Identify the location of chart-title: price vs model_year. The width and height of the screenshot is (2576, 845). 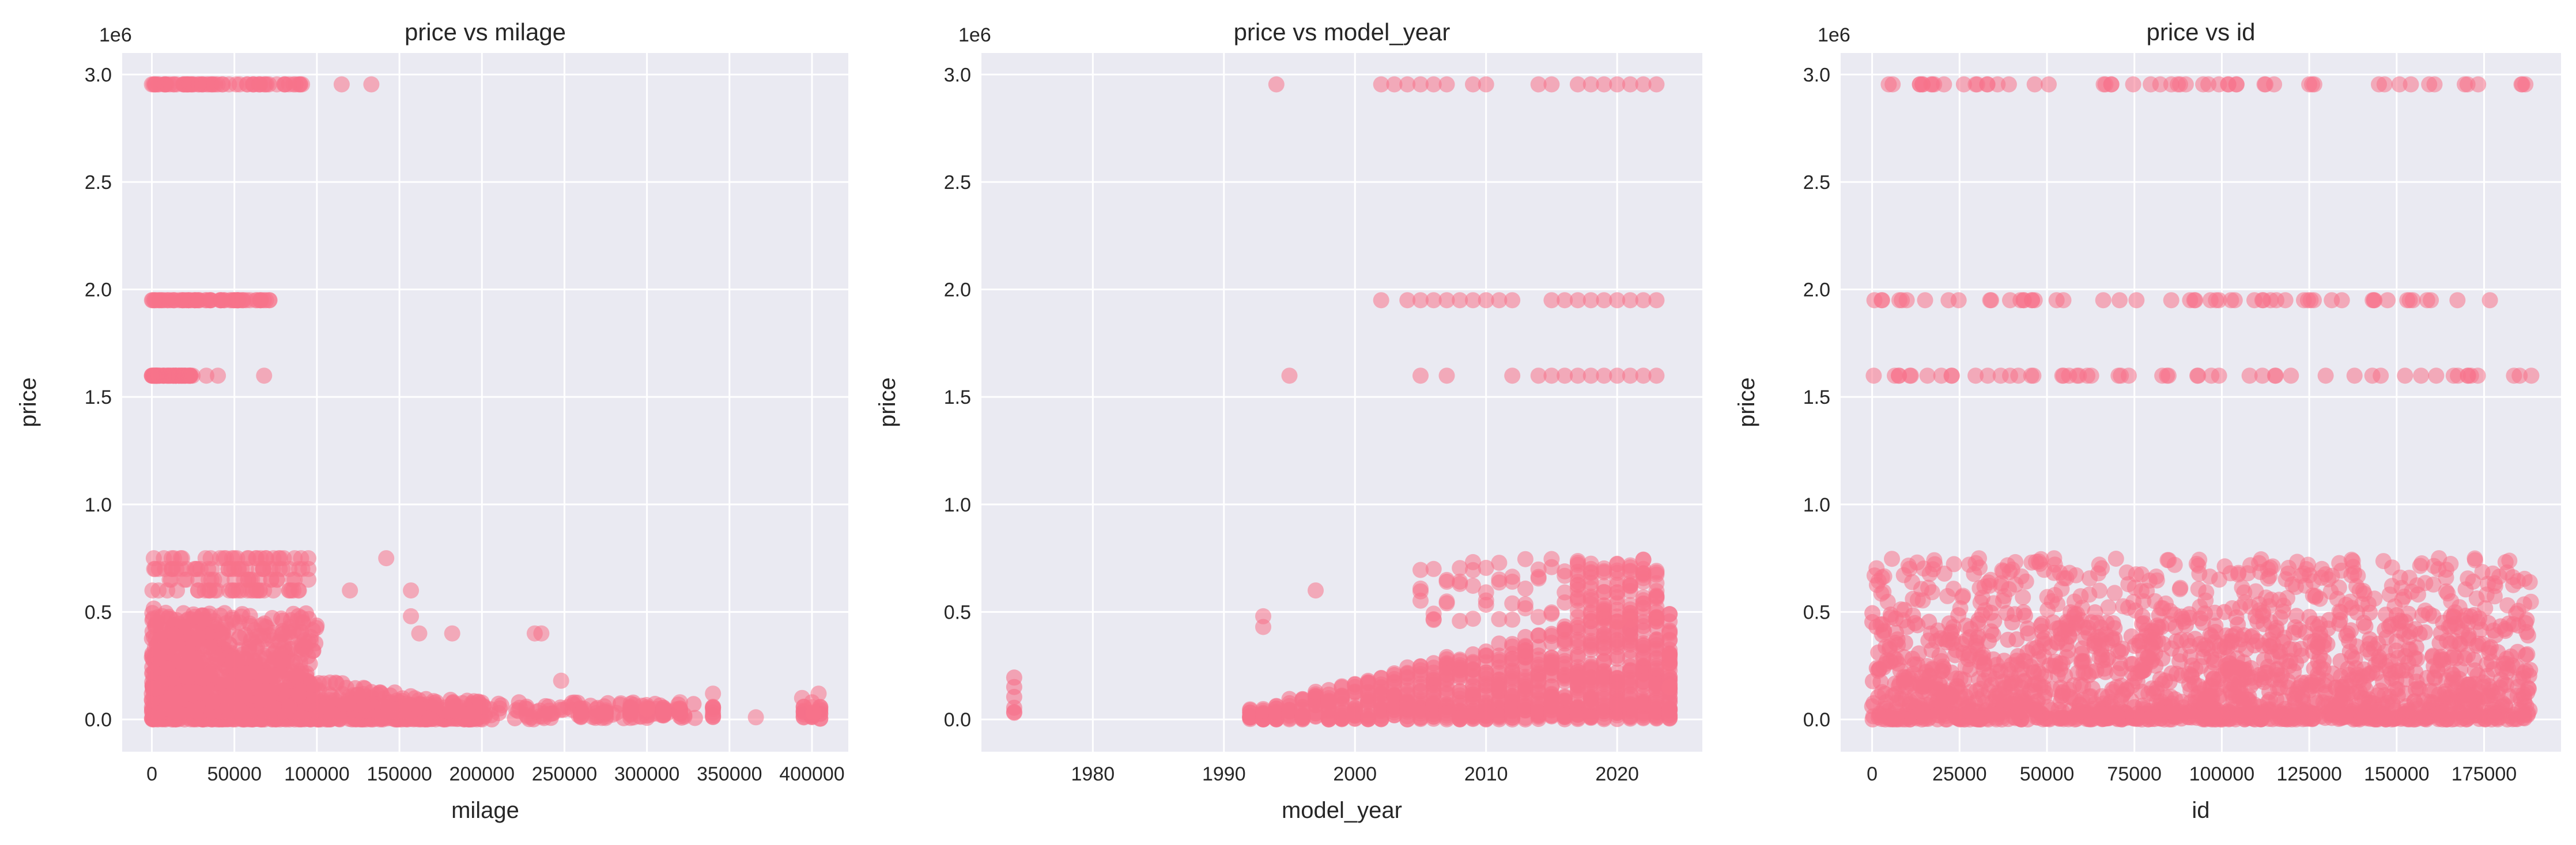
(1342, 32).